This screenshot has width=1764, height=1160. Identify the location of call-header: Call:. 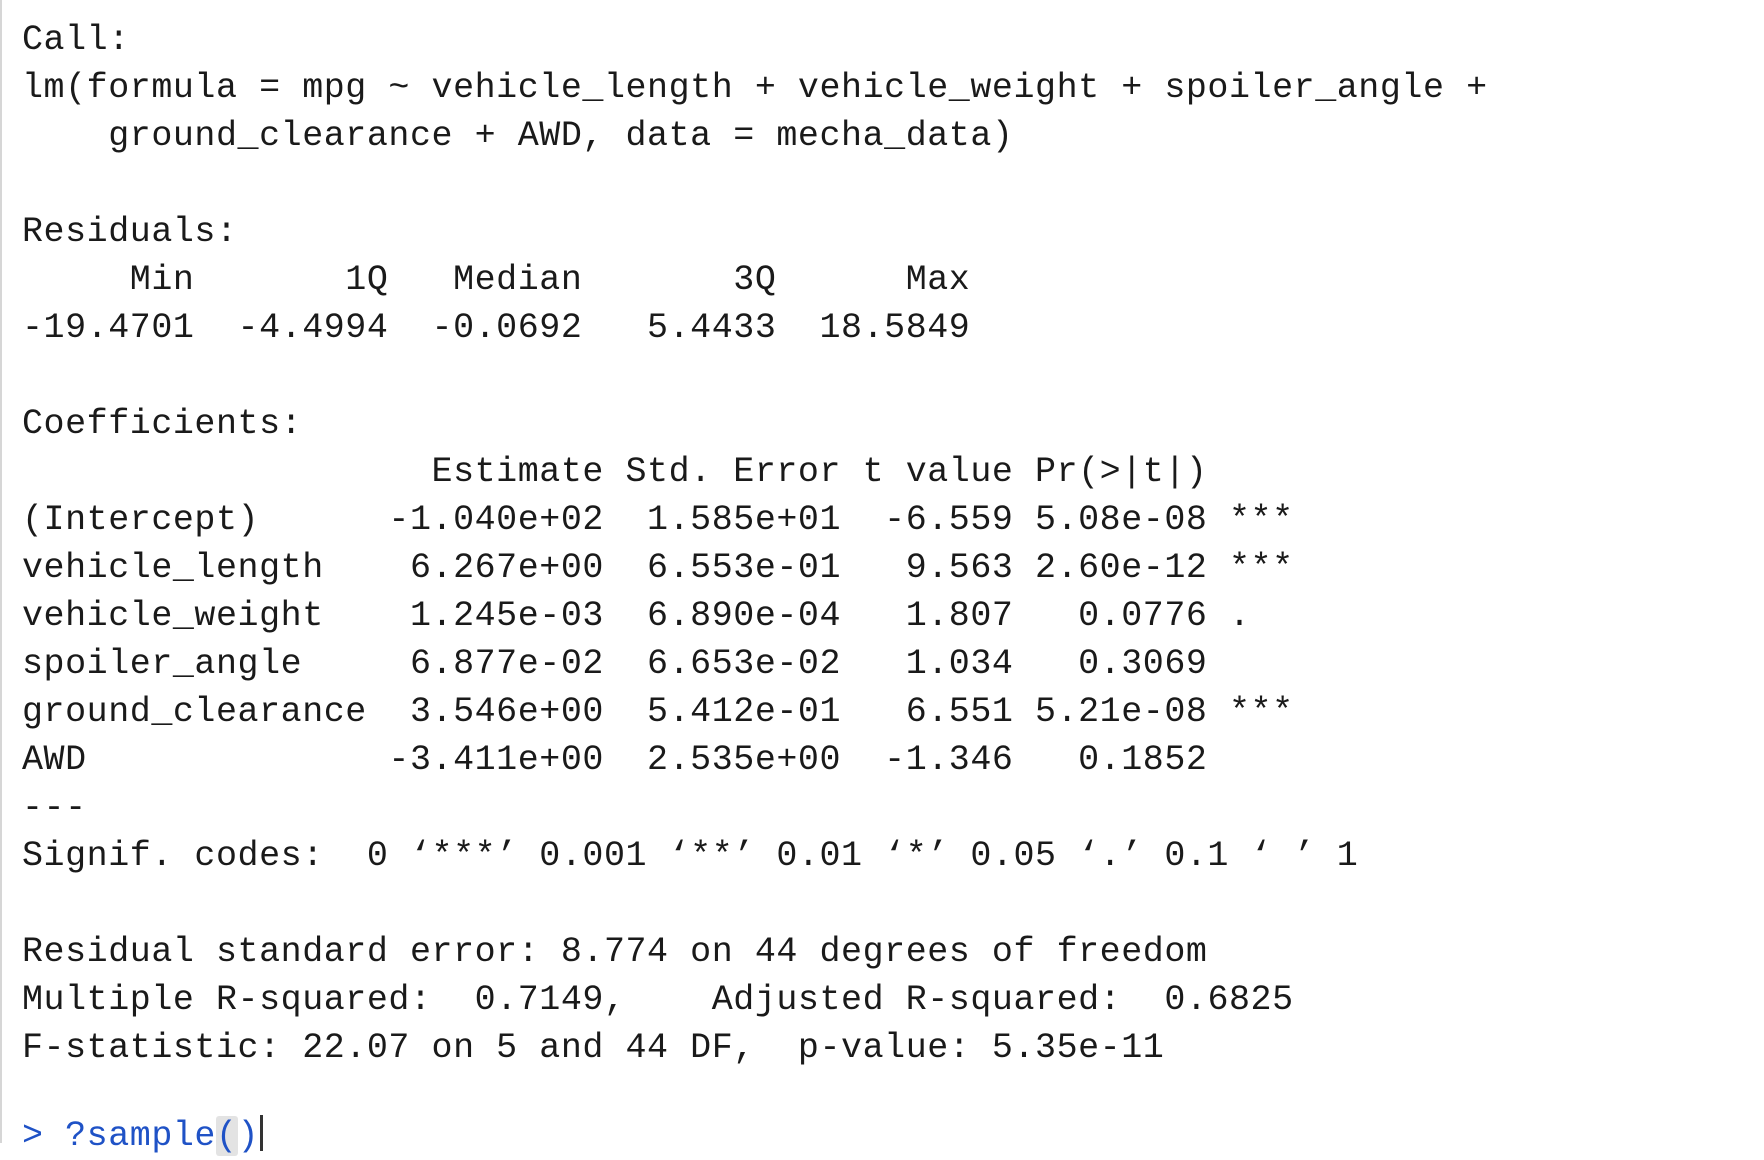
(76, 40).